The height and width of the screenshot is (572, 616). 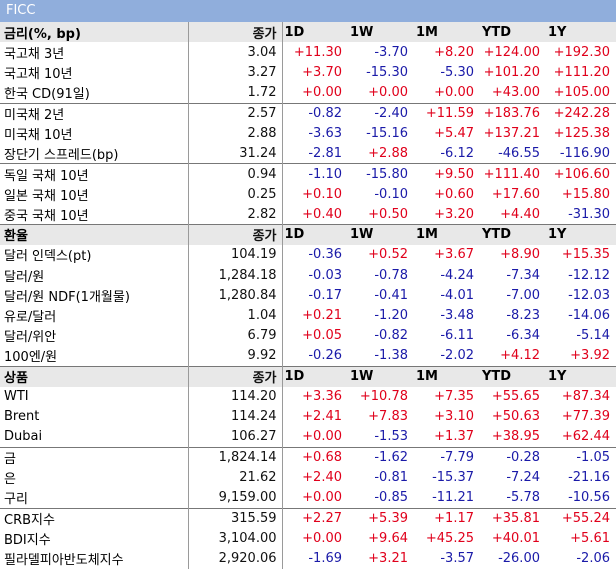 I want to click on close-value: 1,824.14, so click(x=235, y=457).